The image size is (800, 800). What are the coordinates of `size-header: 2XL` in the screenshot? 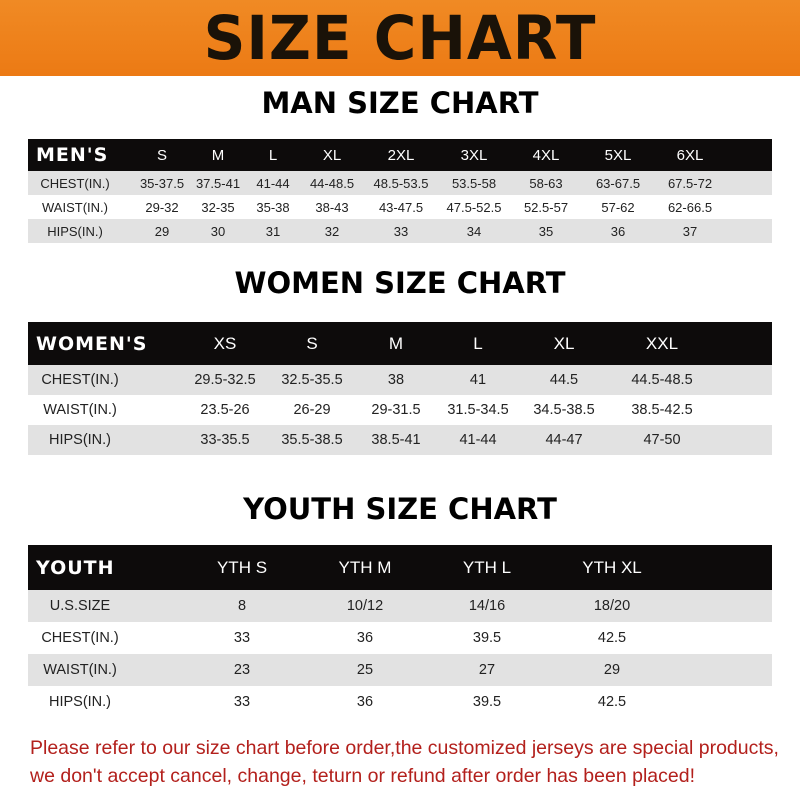 It's located at (401, 155).